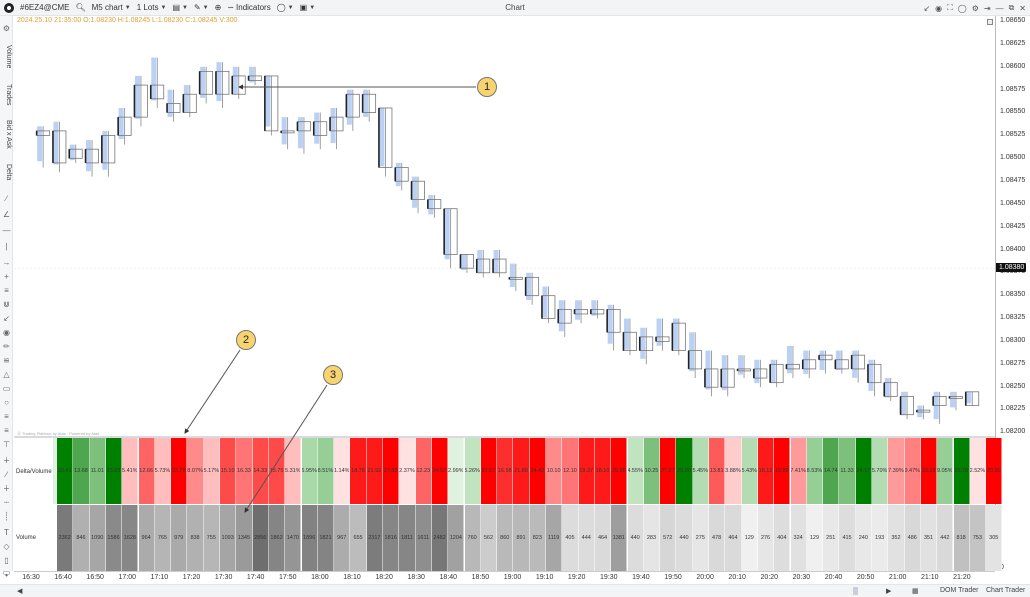 The image size is (1030, 597). What do you see at coordinates (782, 538) in the screenshot?
I see `volume-cell: 404` at bounding box center [782, 538].